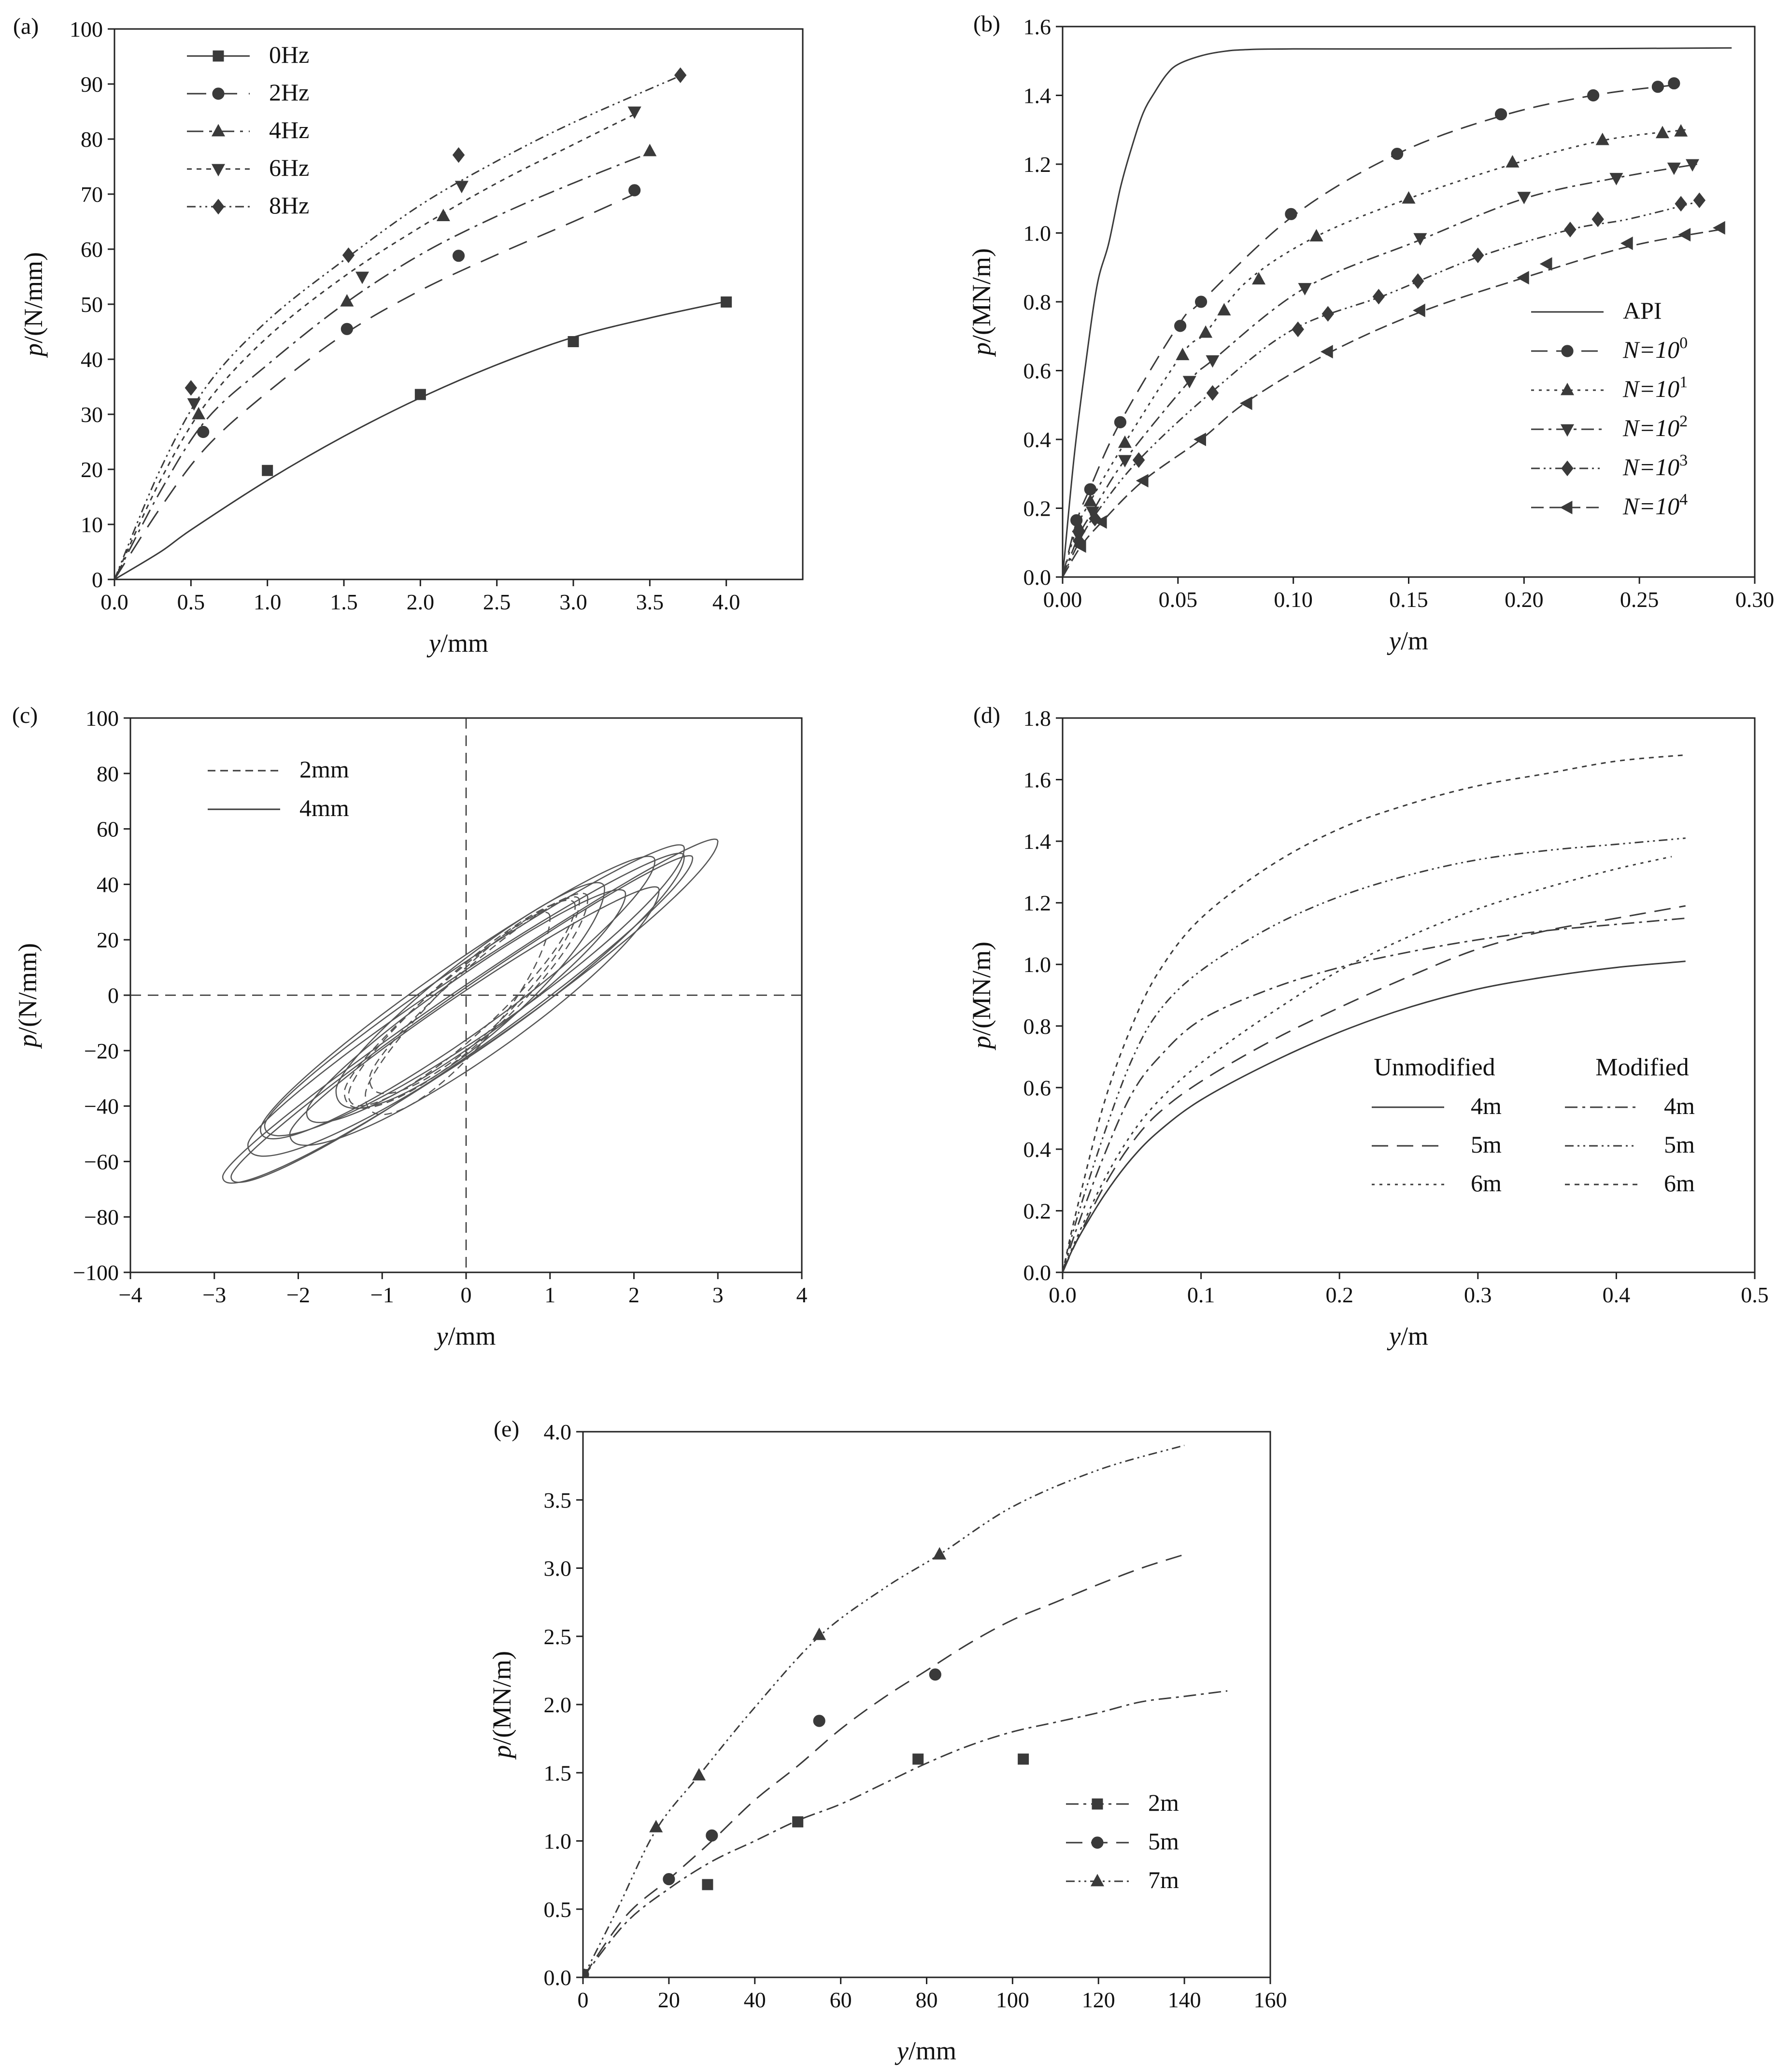  What do you see at coordinates (1434, 1067) in the screenshot?
I see `legend-header-unmodified: Unmodified` at bounding box center [1434, 1067].